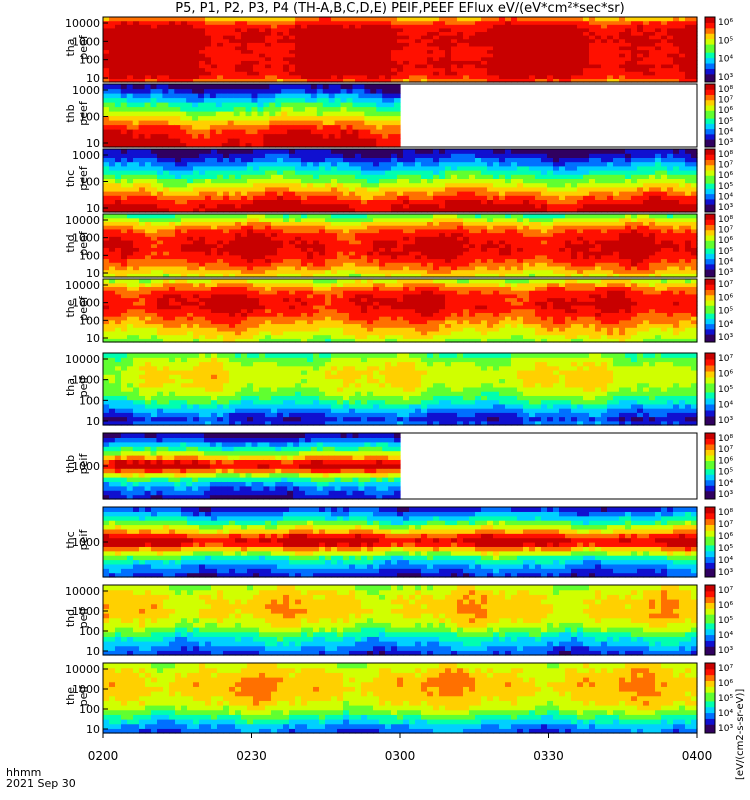 This screenshot has height=800, width=750. Describe the element at coordinates (725, 197) in the screenshot. I see `colorbar-tick-label: 10⁴` at that location.